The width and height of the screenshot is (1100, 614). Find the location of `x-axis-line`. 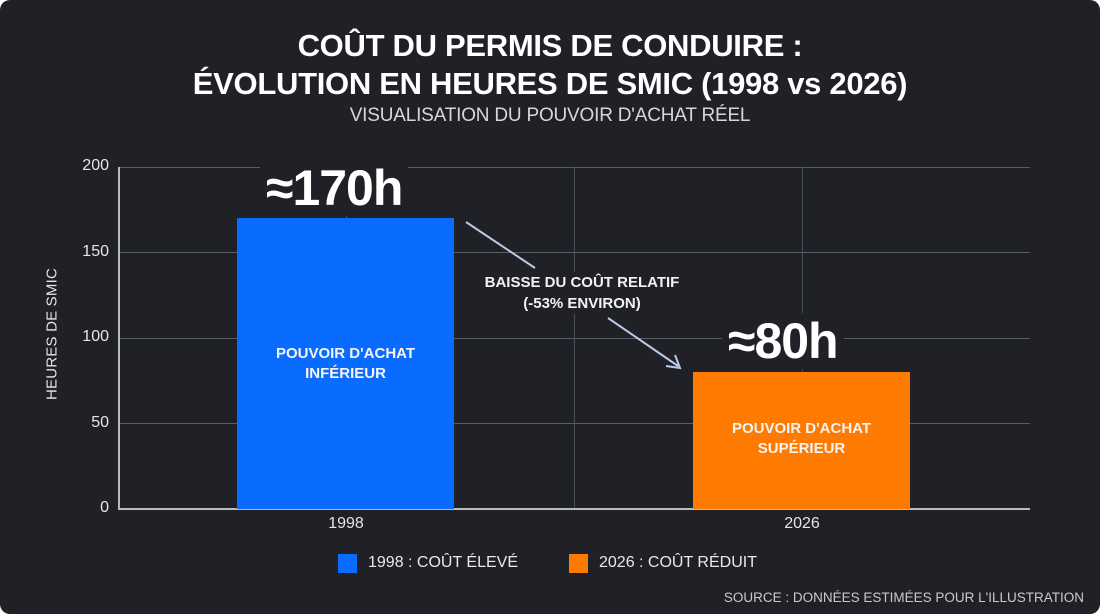

x-axis-line is located at coordinates (574, 509).